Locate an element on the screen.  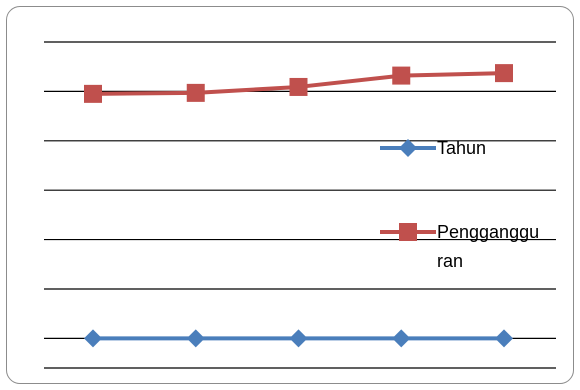
legend-marker-tahun is located at coordinates (408, 148).